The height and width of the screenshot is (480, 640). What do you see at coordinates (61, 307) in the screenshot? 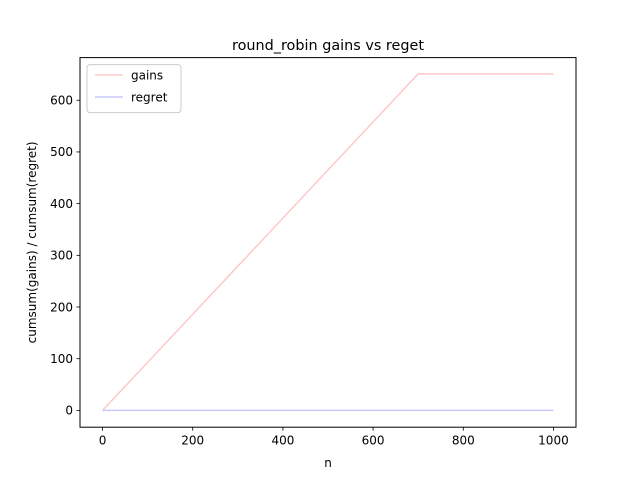
I see `y-tick-label: 200` at bounding box center [61, 307].